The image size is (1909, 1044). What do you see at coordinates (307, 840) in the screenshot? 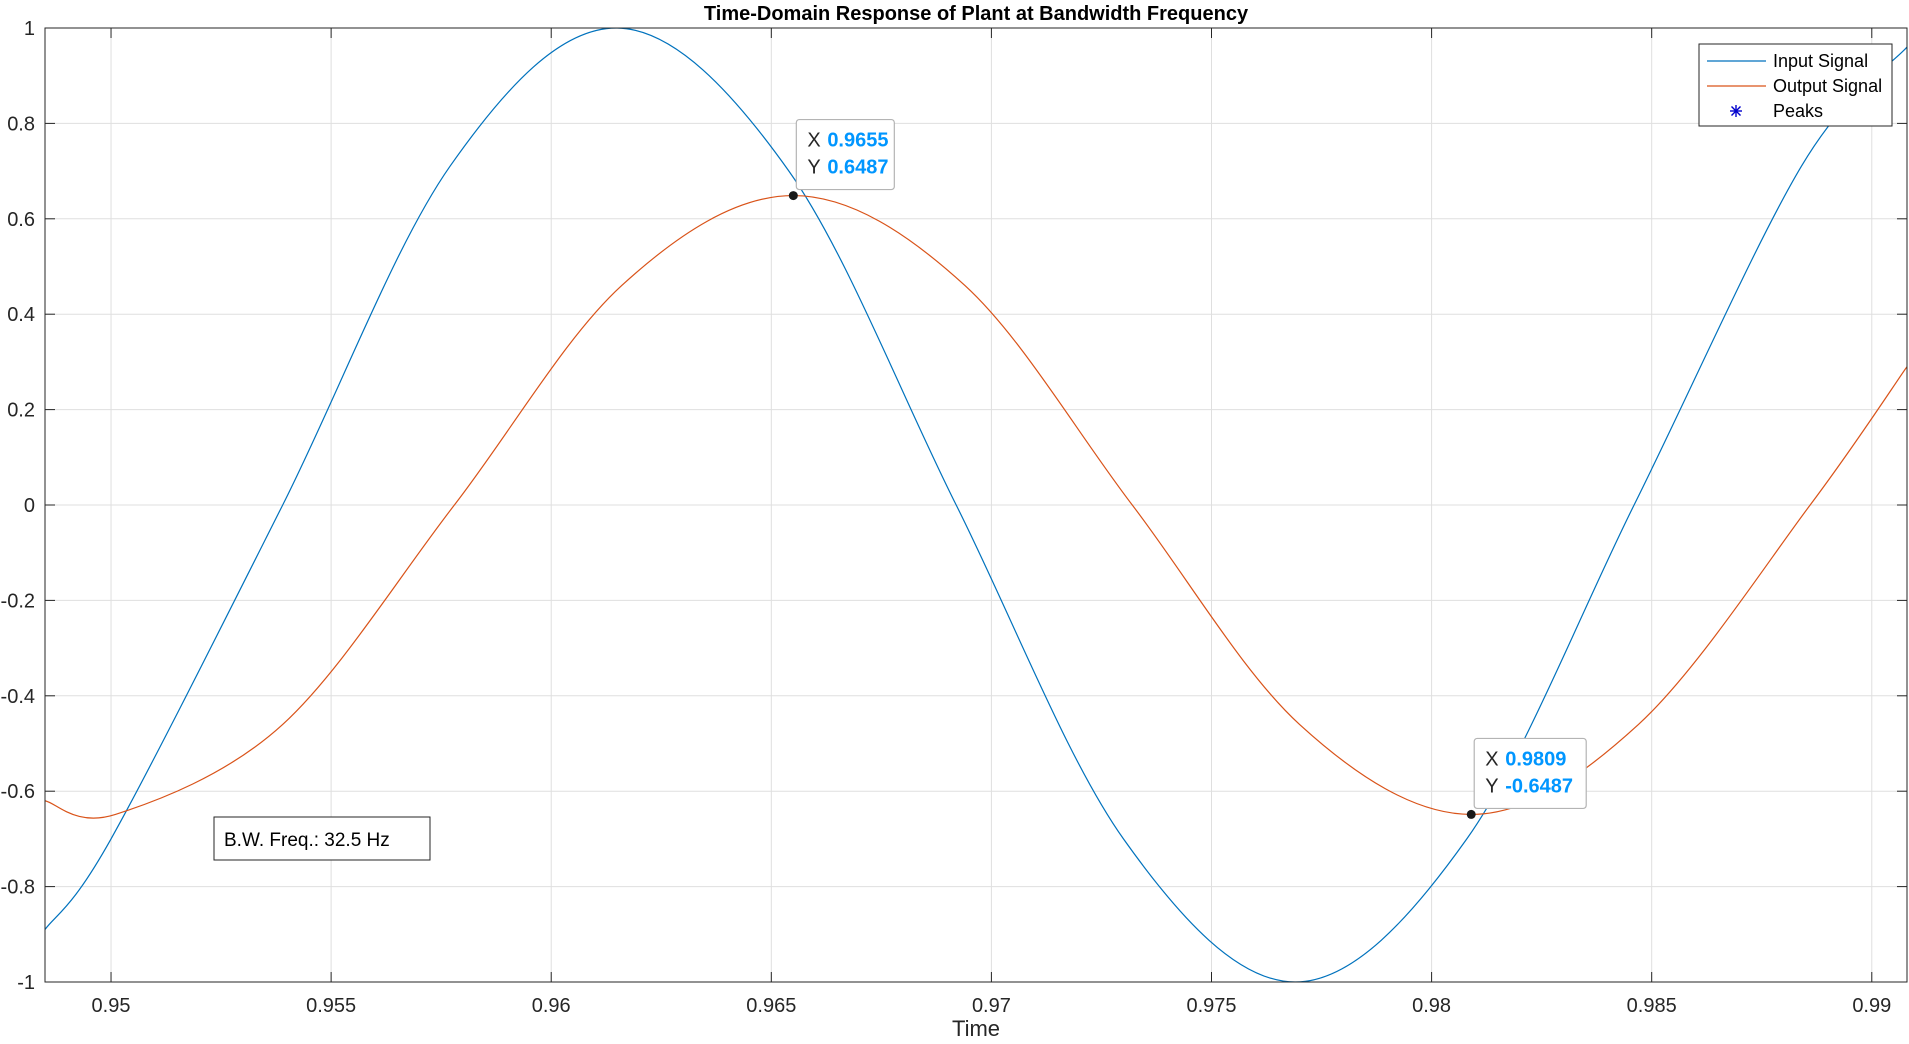
I see `annotation-text: B.W. Freq.: 32.5 Hz` at bounding box center [307, 840].